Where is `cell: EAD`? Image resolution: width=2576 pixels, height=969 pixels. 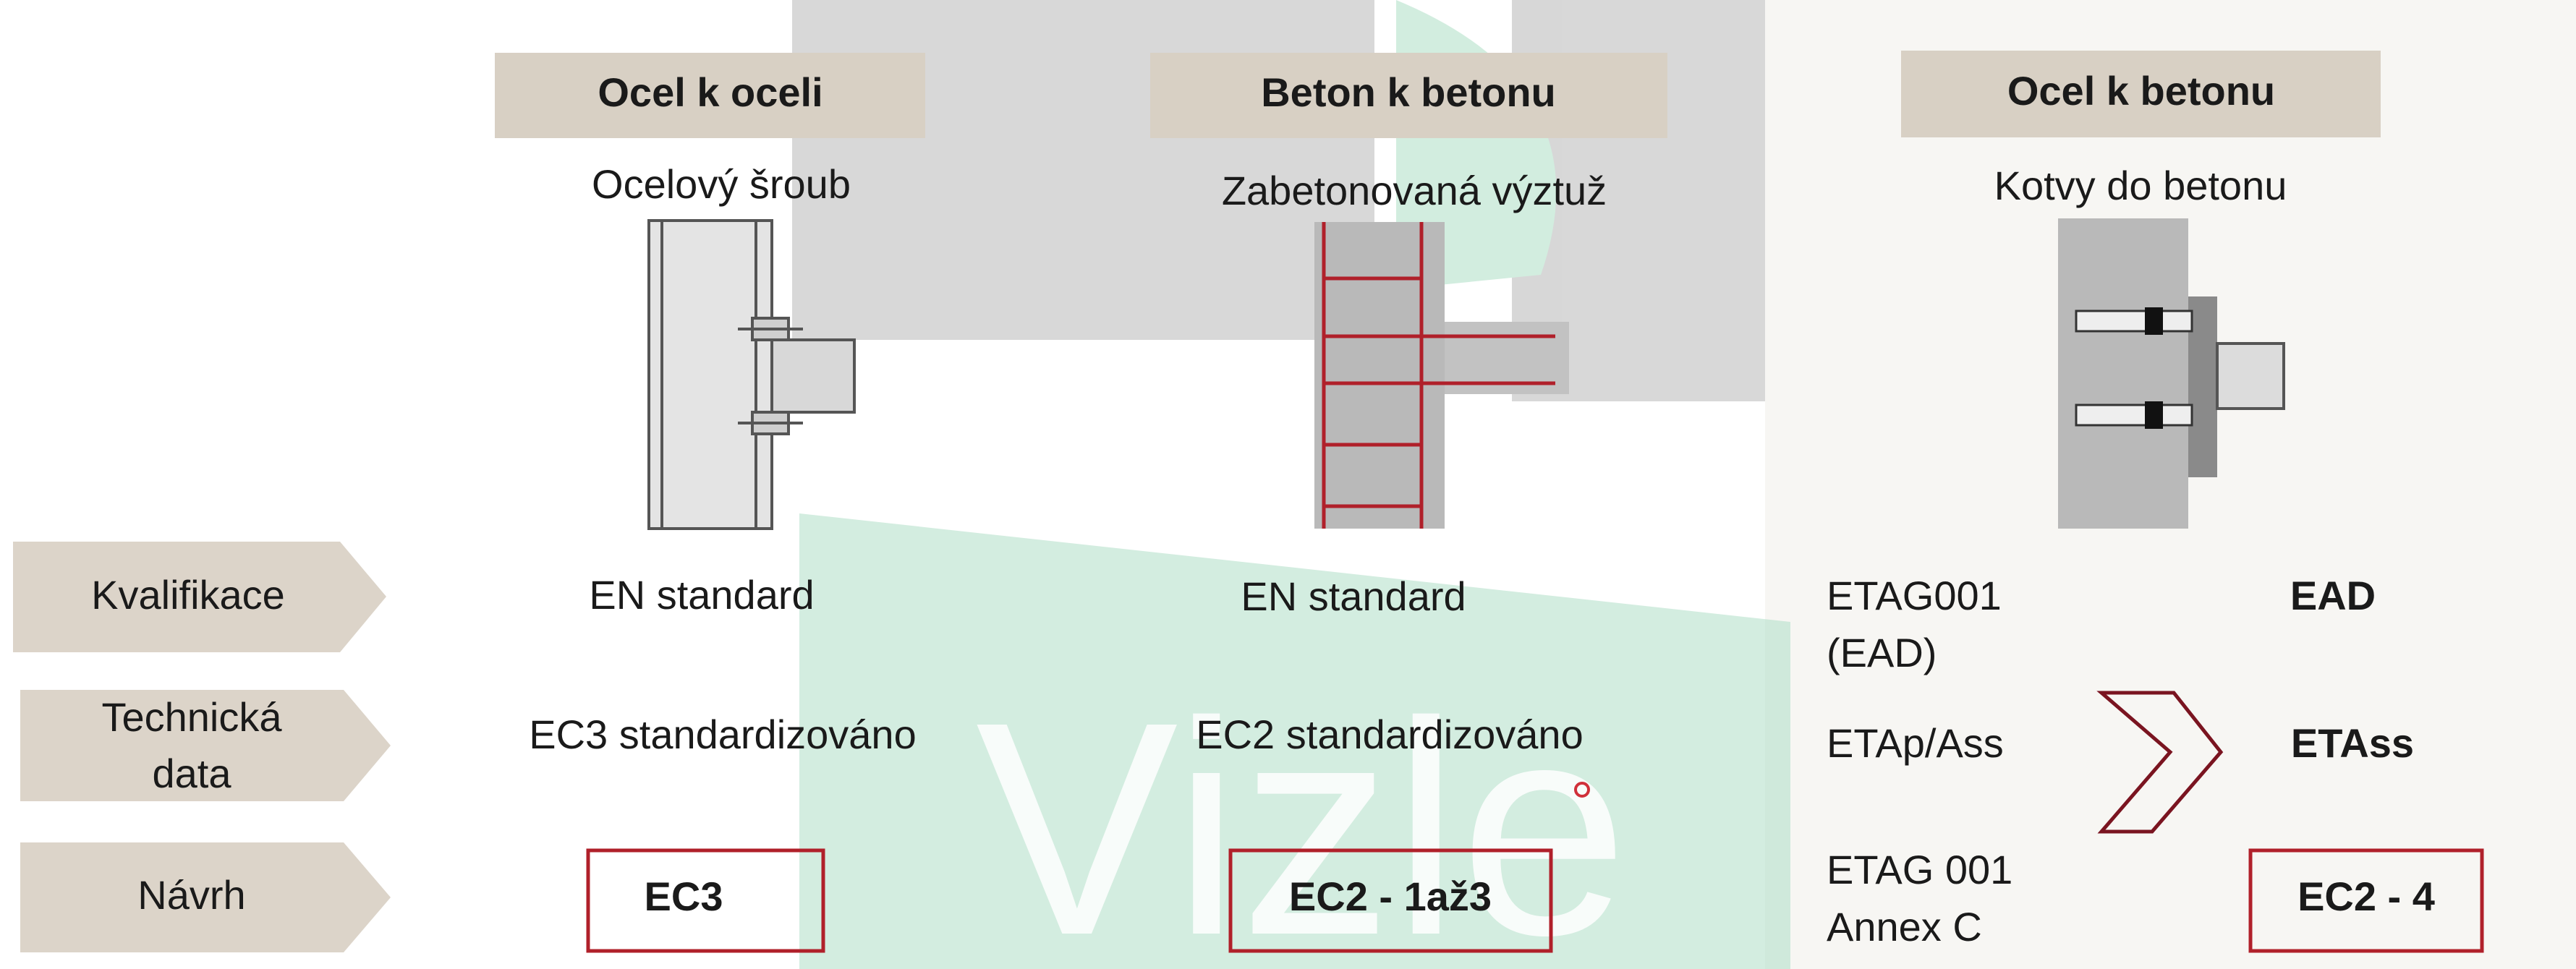
cell: EAD is located at coordinates (2333, 595).